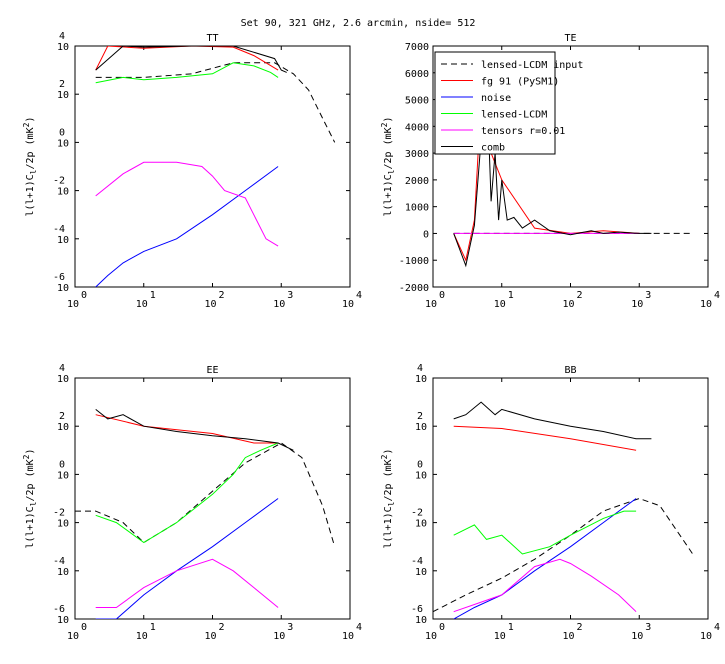 The image size is (725, 664). I want to click on panel-title: BB, so click(570, 370).